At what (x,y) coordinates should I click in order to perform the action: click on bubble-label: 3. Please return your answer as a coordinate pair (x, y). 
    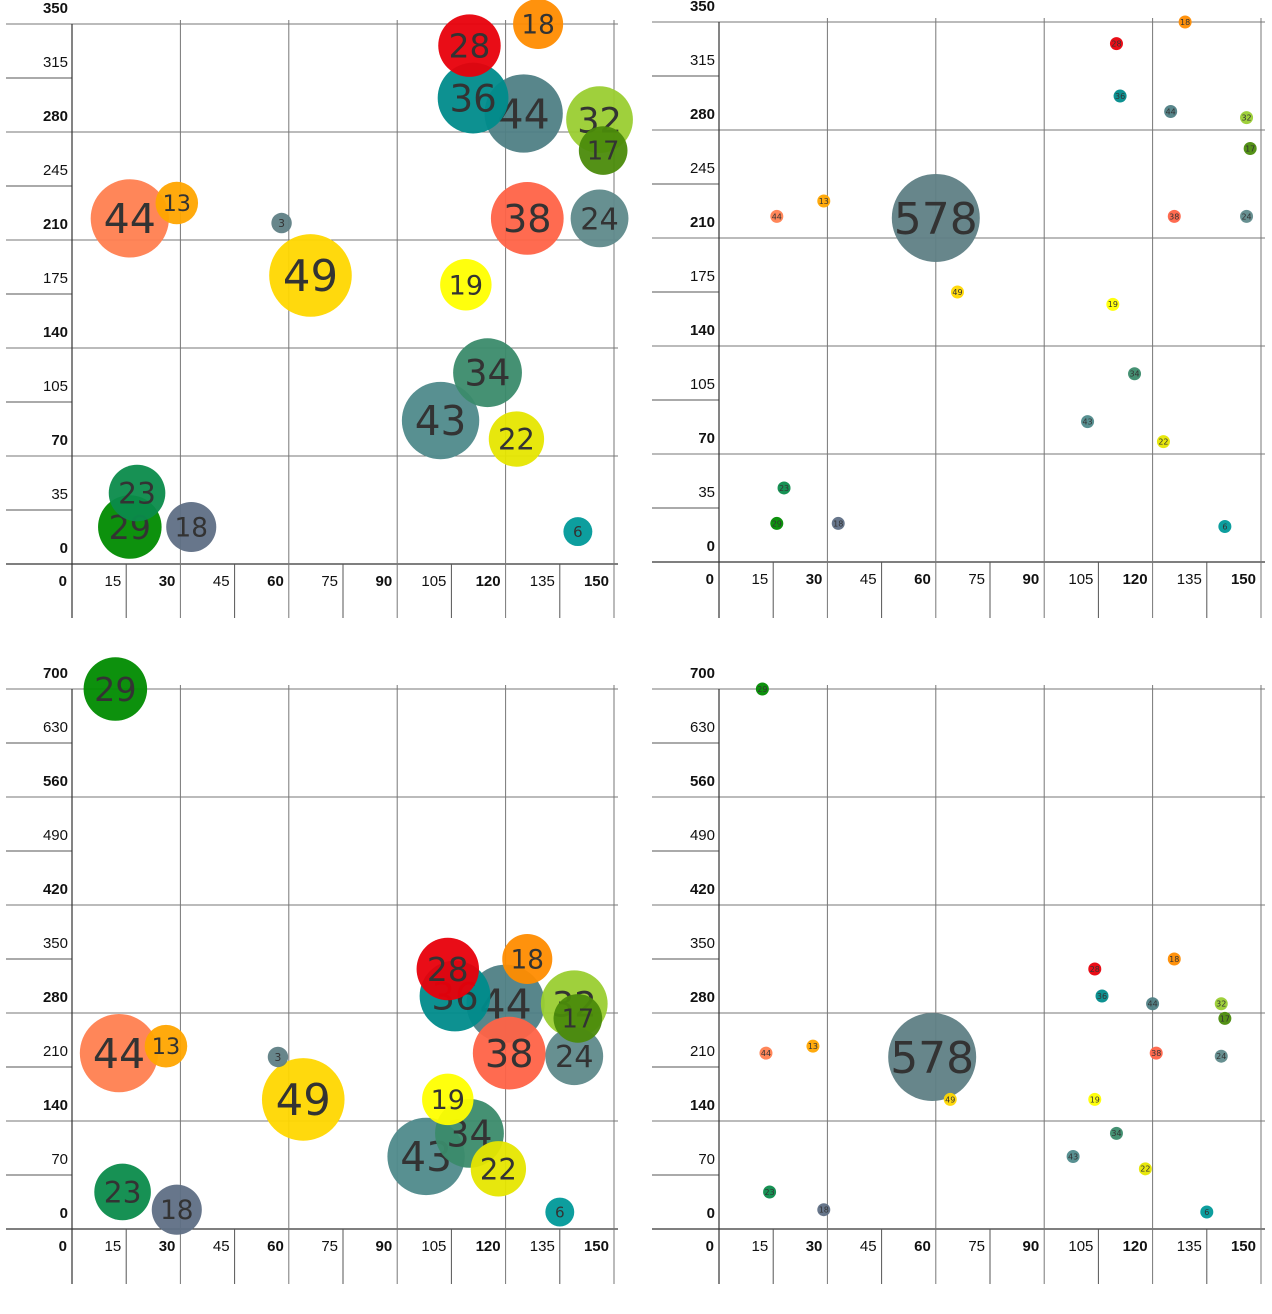
    Looking at the image, I should click on (278, 1057).